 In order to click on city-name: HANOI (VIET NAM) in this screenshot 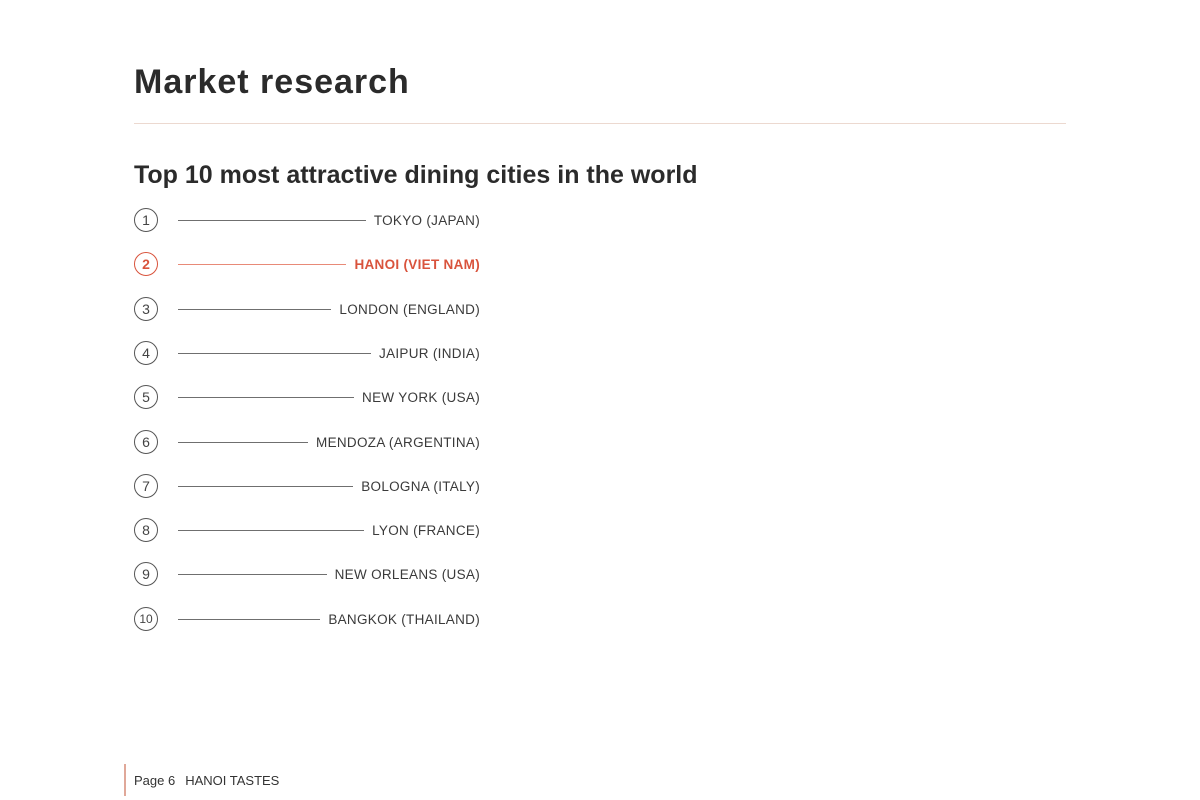, I will do `click(417, 265)`.